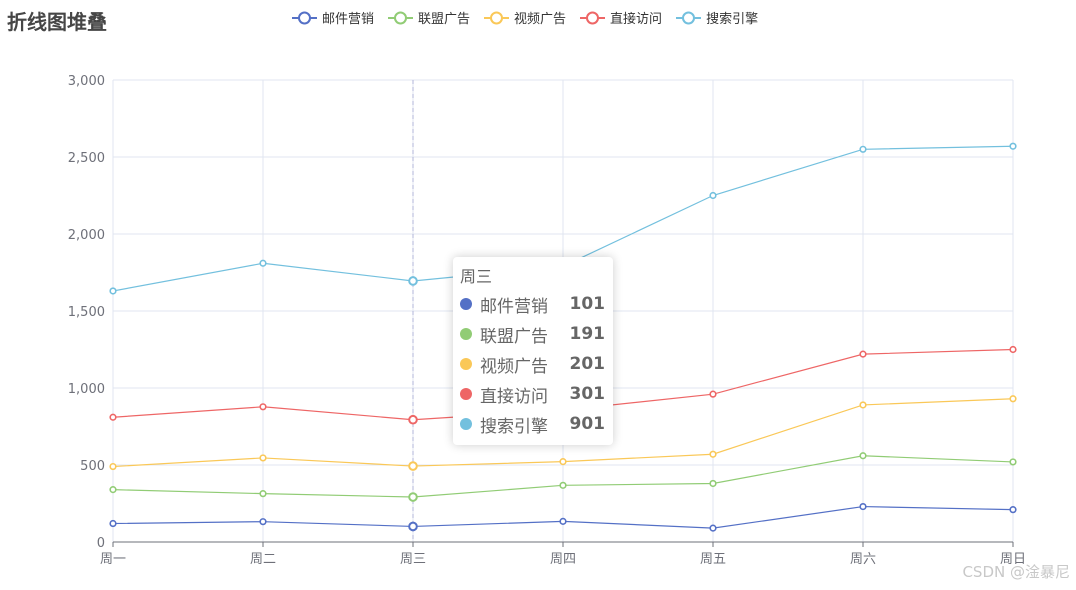 The width and height of the screenshot is (1076, 590). I want to click on x-tick-label: 周一, so click(113, 559).